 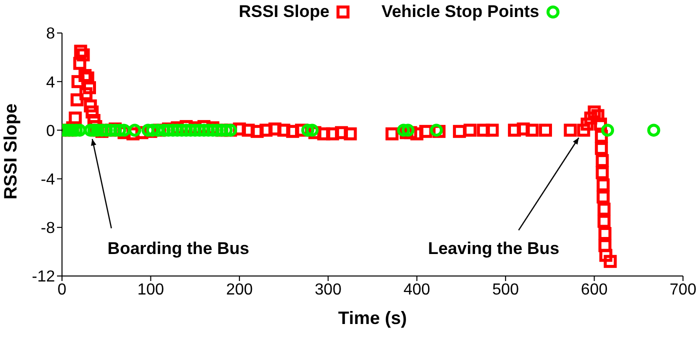 I want to click on y-tick-label: 0, so click(x=51, y=131).